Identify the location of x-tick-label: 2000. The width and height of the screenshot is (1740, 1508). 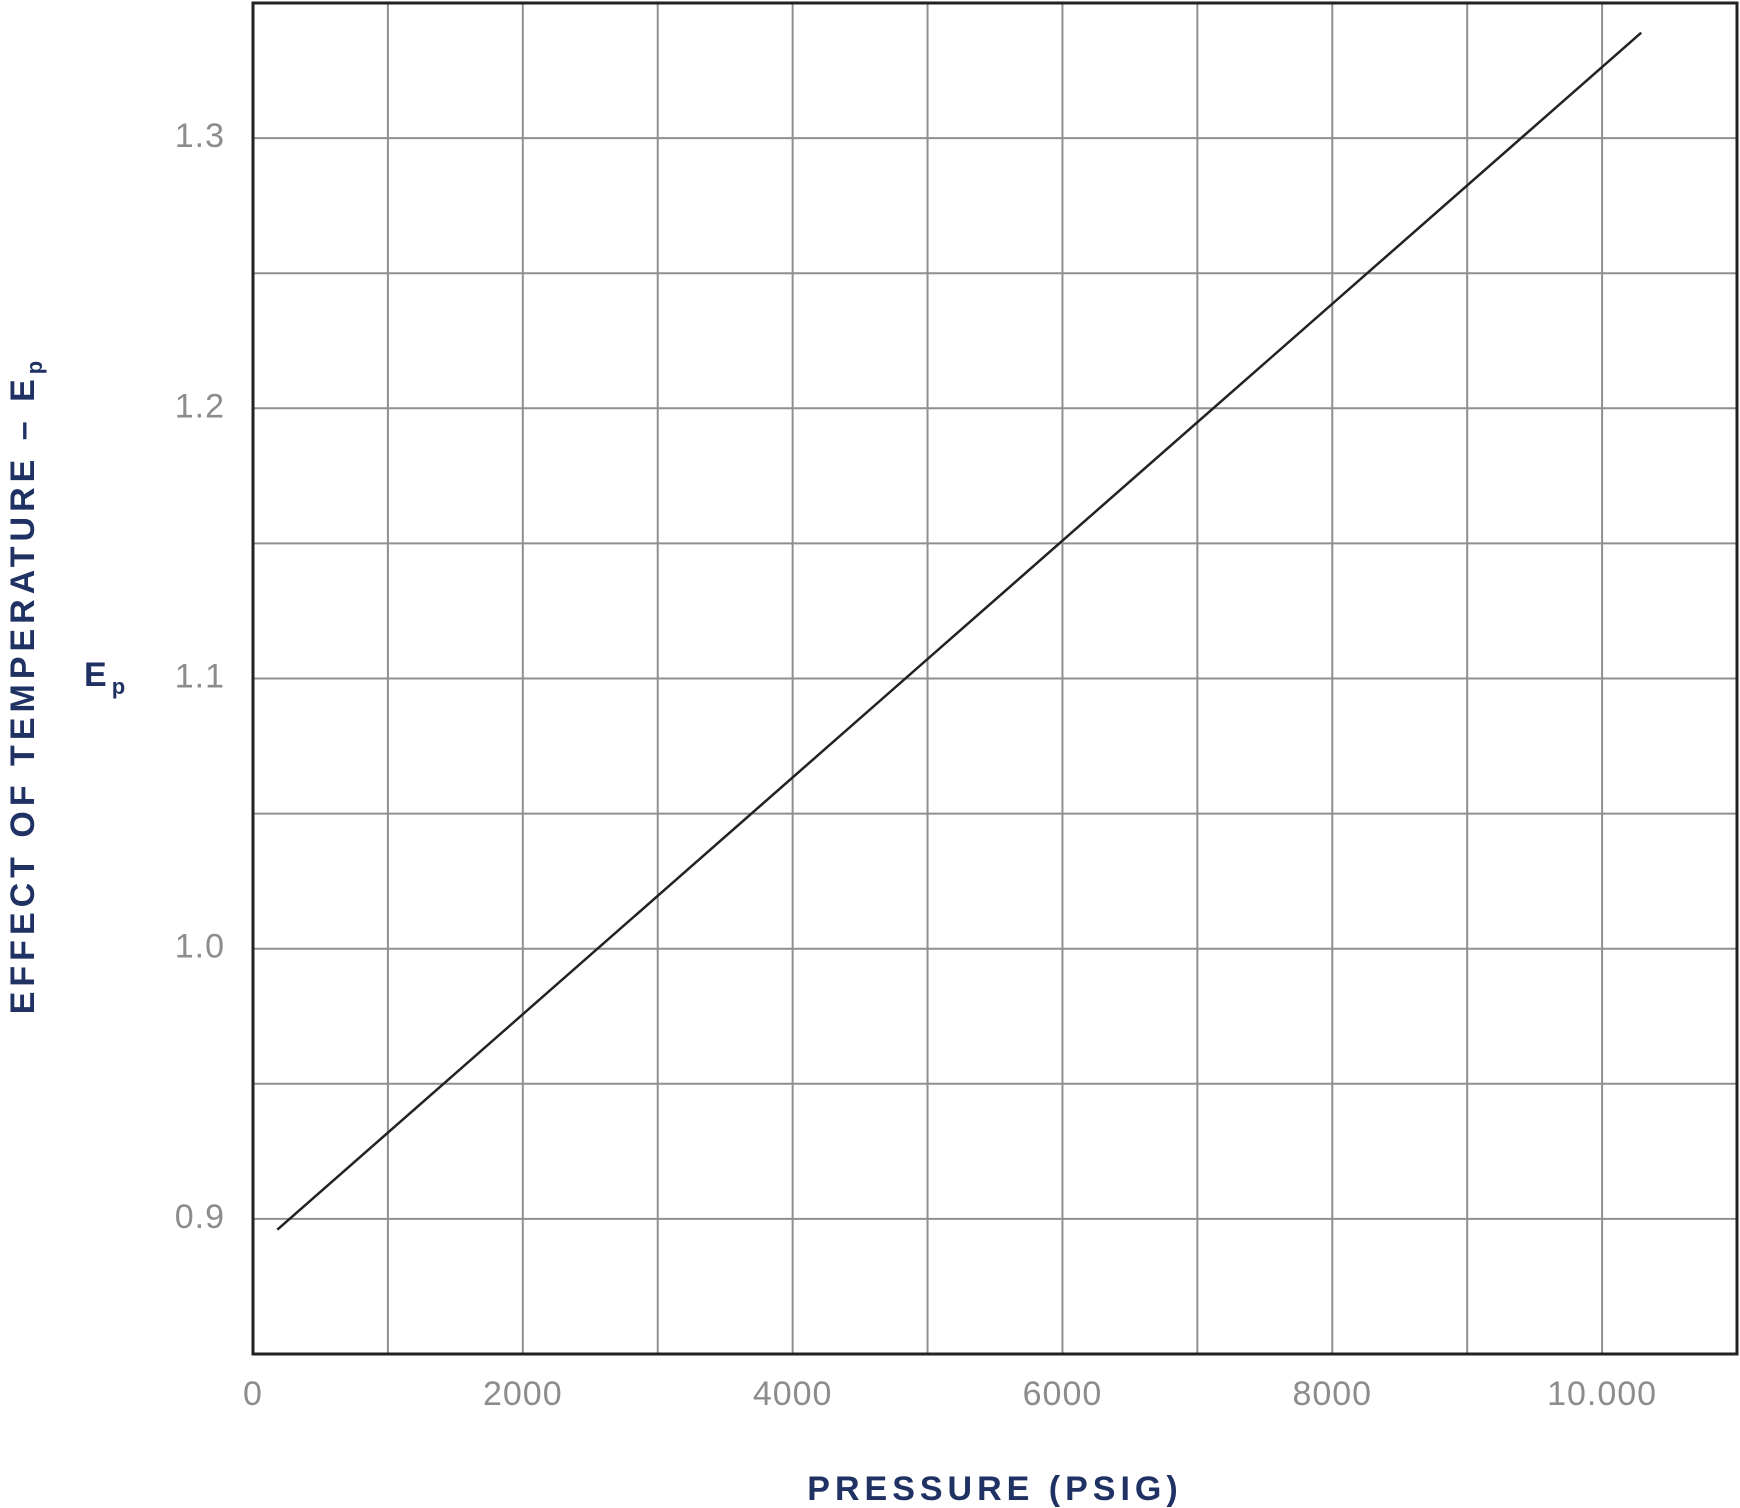
(523, 1394).